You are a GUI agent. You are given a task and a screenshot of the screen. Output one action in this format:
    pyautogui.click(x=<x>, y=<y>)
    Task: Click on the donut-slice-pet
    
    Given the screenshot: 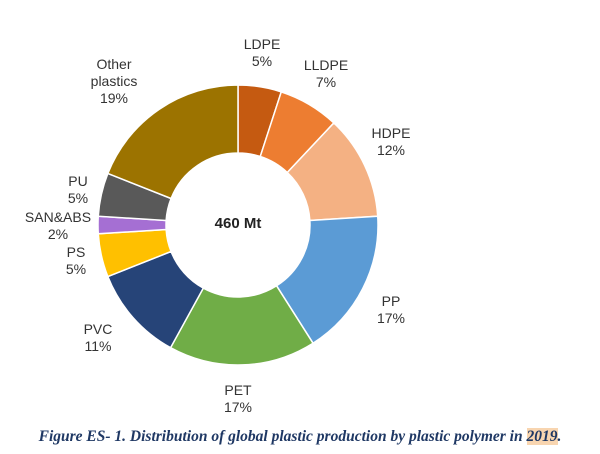 What is the action you would take?
    pyautogui.click(x=242, y=325)
    